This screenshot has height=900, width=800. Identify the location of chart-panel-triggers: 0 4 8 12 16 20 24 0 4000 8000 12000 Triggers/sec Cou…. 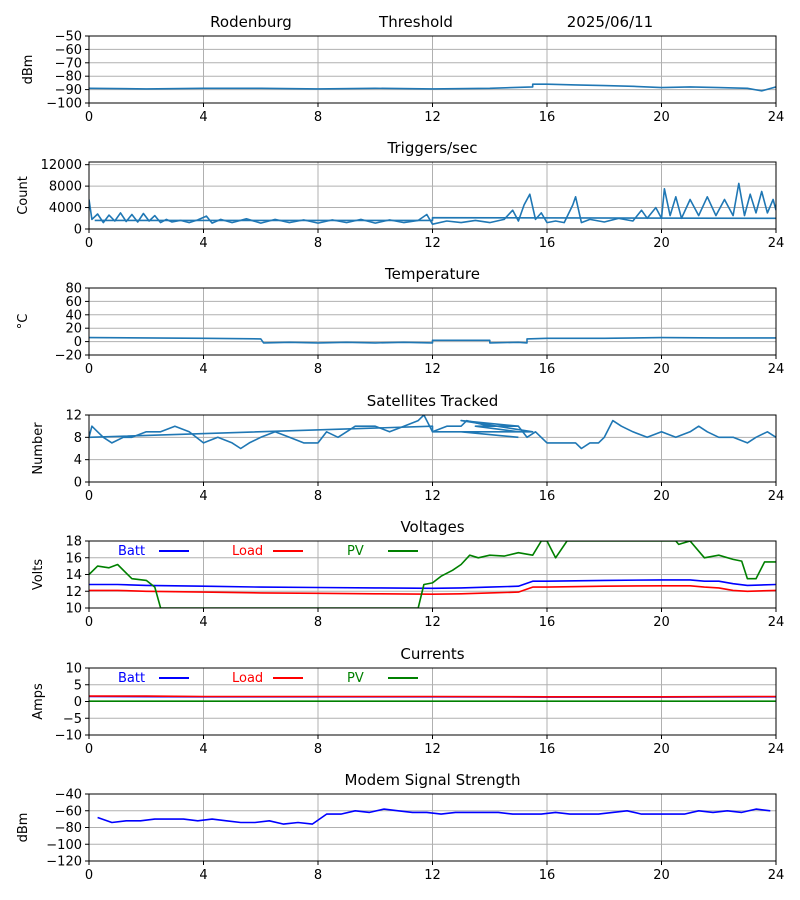
(400, 195).